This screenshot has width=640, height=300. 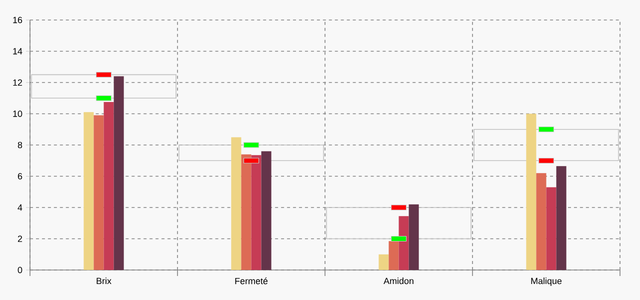 What do you see at coordinates (104, 281) in the screenshot?
I see `x-tick-label: Brix` at bounding box center [104, 281].